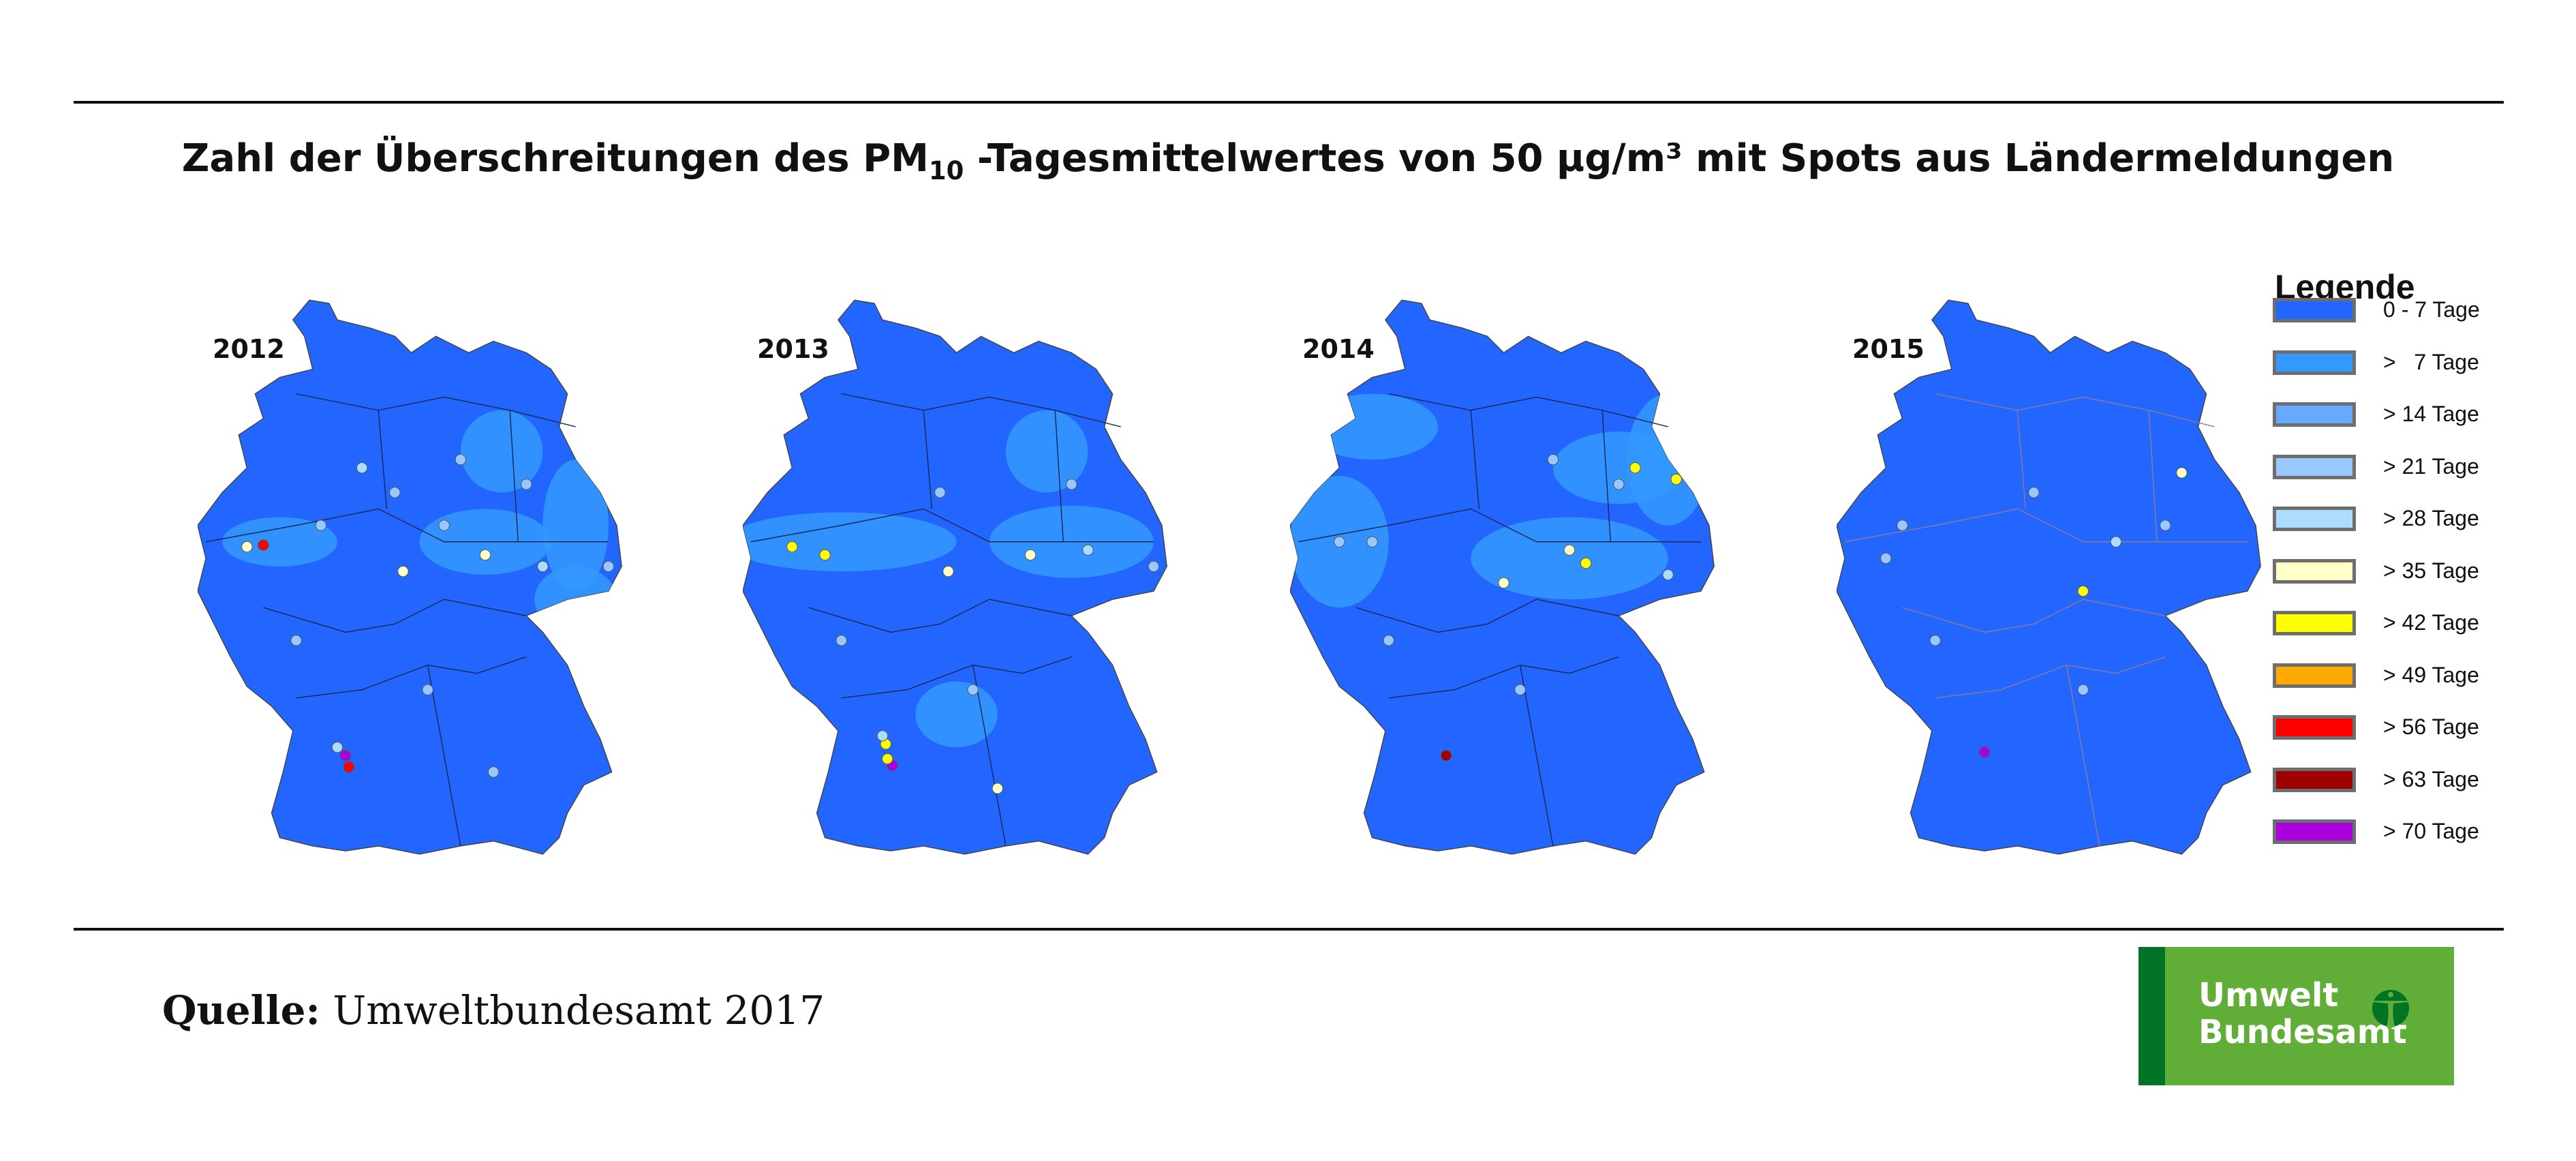  I want to click on legend-label: > 63 Tage, so click(2431, 779).